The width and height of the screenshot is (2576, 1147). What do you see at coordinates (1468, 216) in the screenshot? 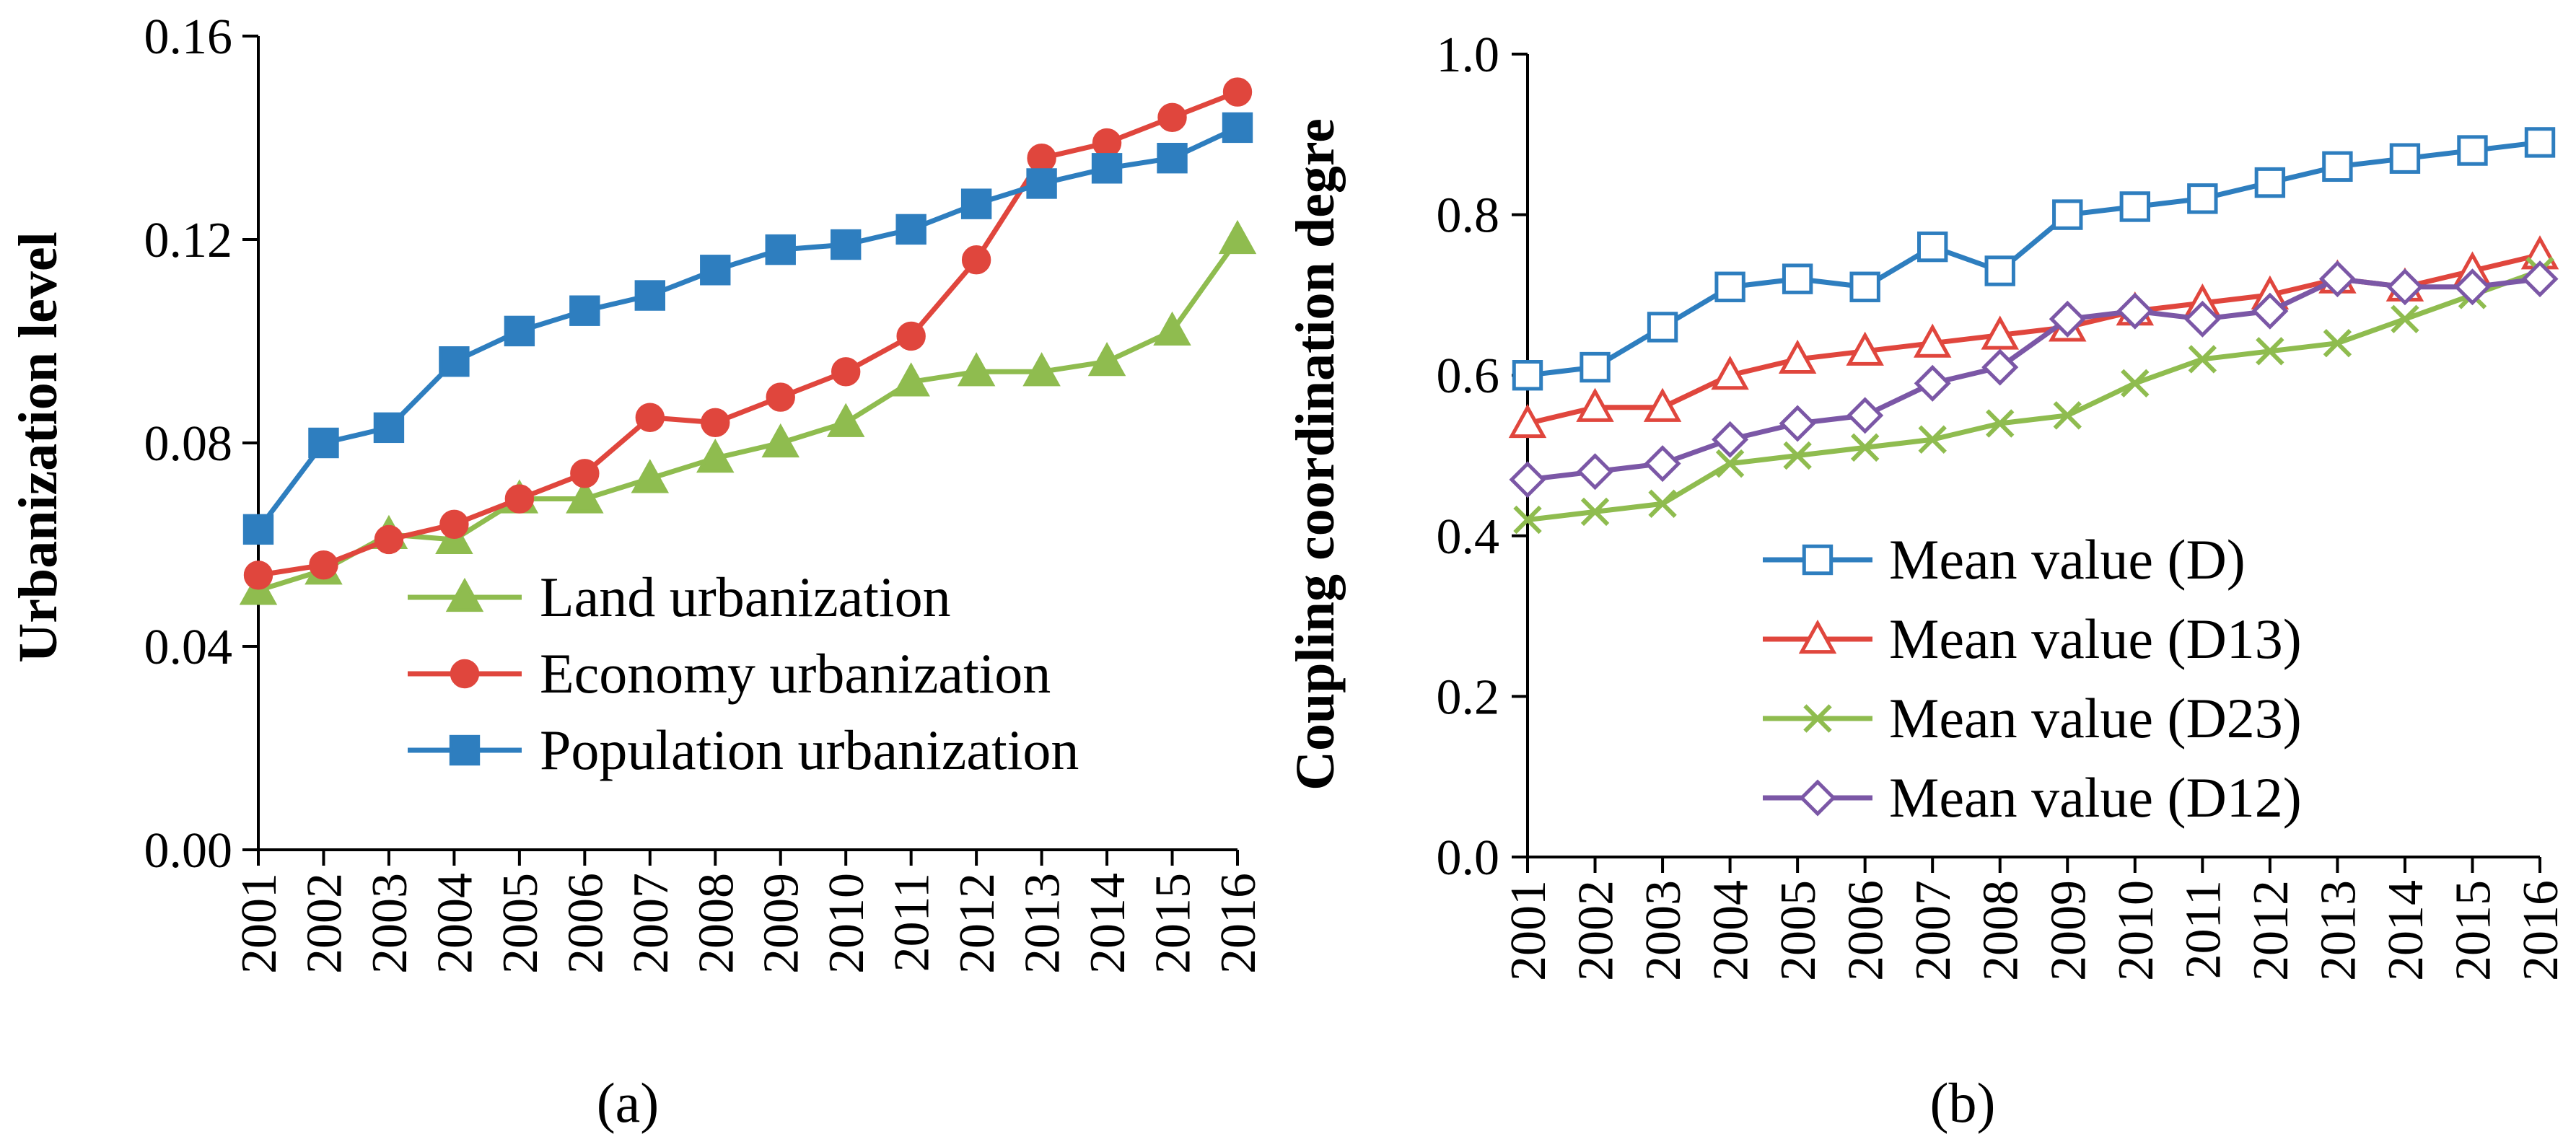
I see `y-tick-label: 0.8` at bounding box center [1468, 216].